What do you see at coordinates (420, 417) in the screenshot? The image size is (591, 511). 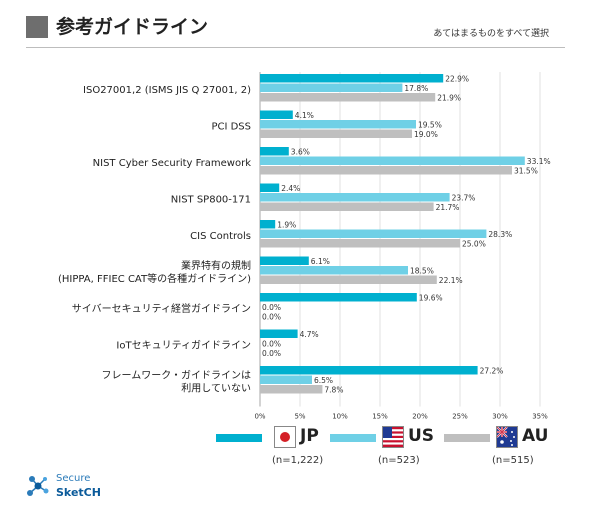 I see `x-tick-label: 20%` at bounding box center [420, 417].